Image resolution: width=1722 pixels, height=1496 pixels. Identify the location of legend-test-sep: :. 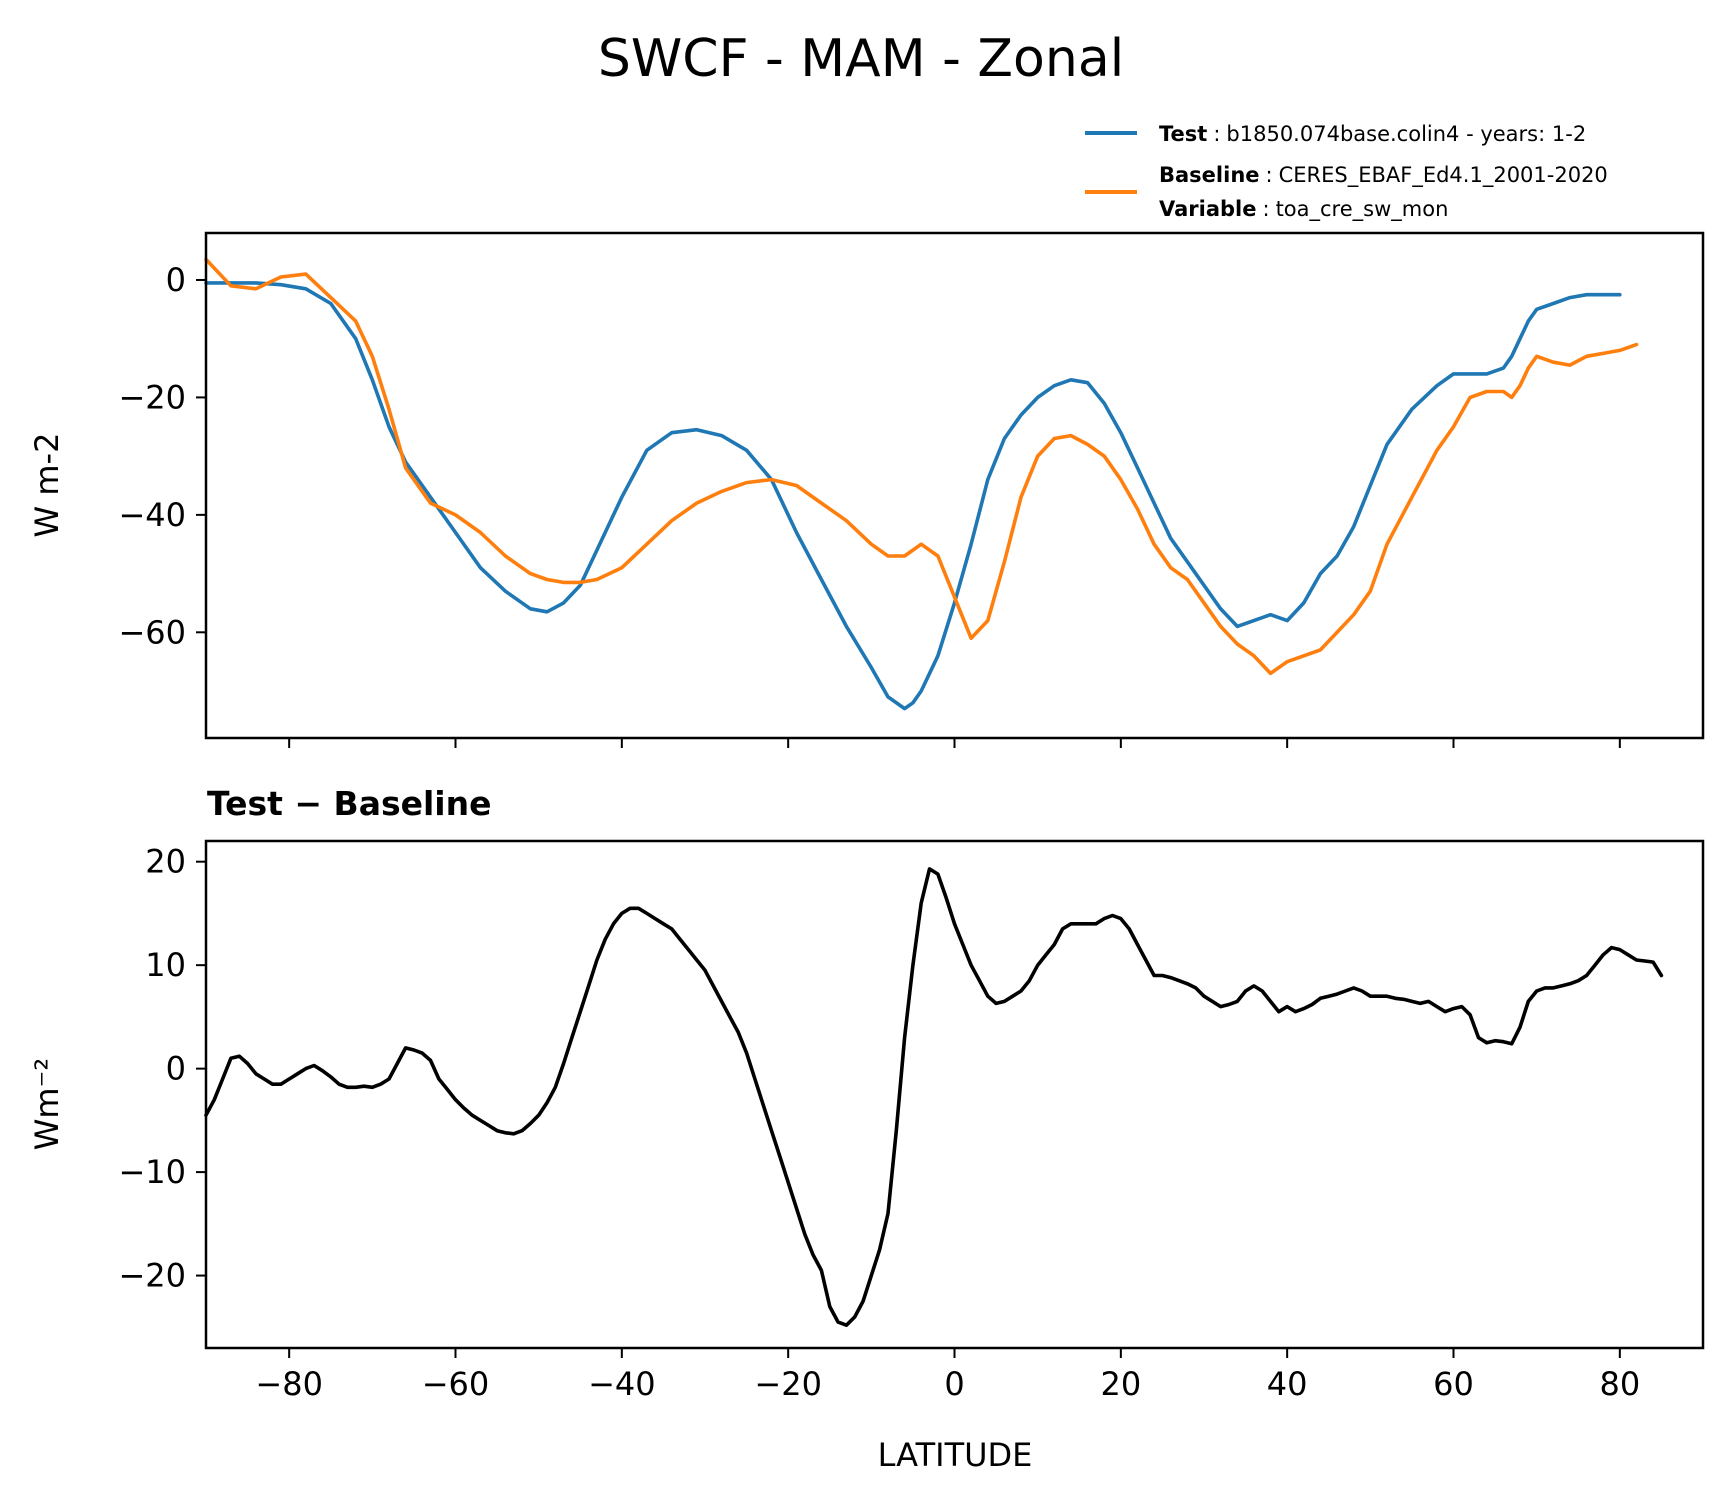
(1216, 134).